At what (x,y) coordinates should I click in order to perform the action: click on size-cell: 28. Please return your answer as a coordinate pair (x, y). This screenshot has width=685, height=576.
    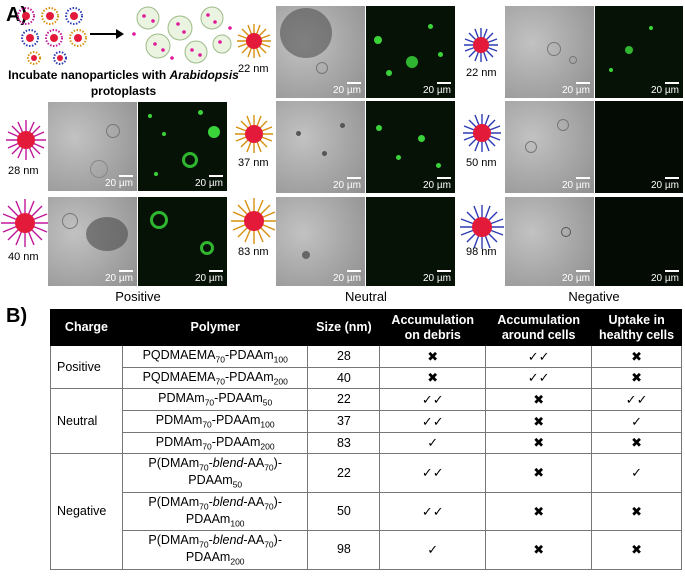
    Looking at the image, I should click on (344, 356).